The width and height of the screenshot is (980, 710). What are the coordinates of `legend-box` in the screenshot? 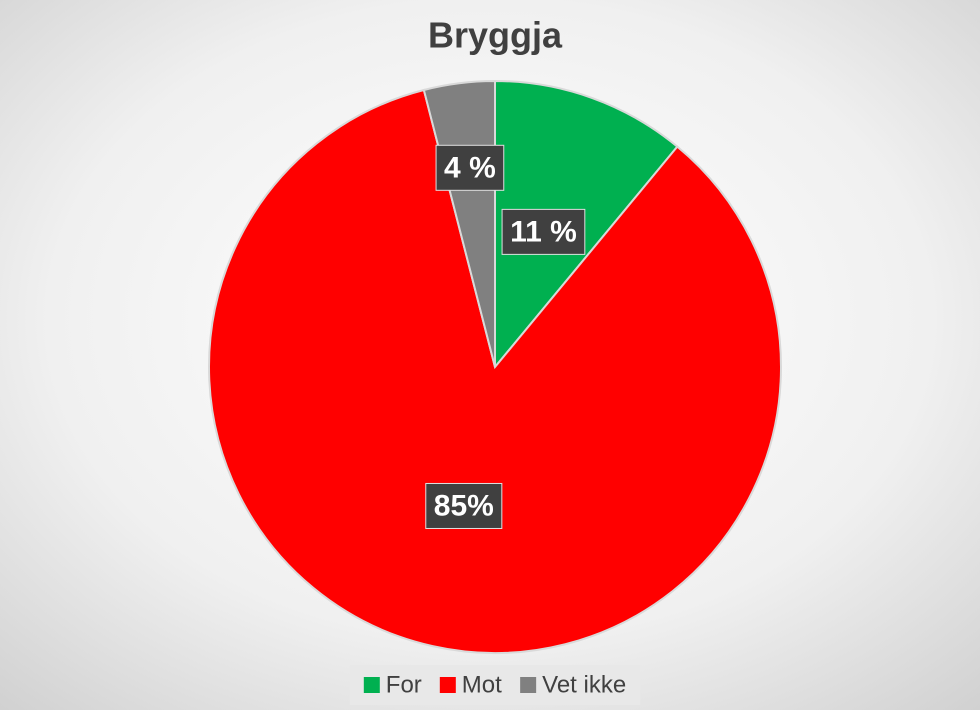 It's located at (495, 685).